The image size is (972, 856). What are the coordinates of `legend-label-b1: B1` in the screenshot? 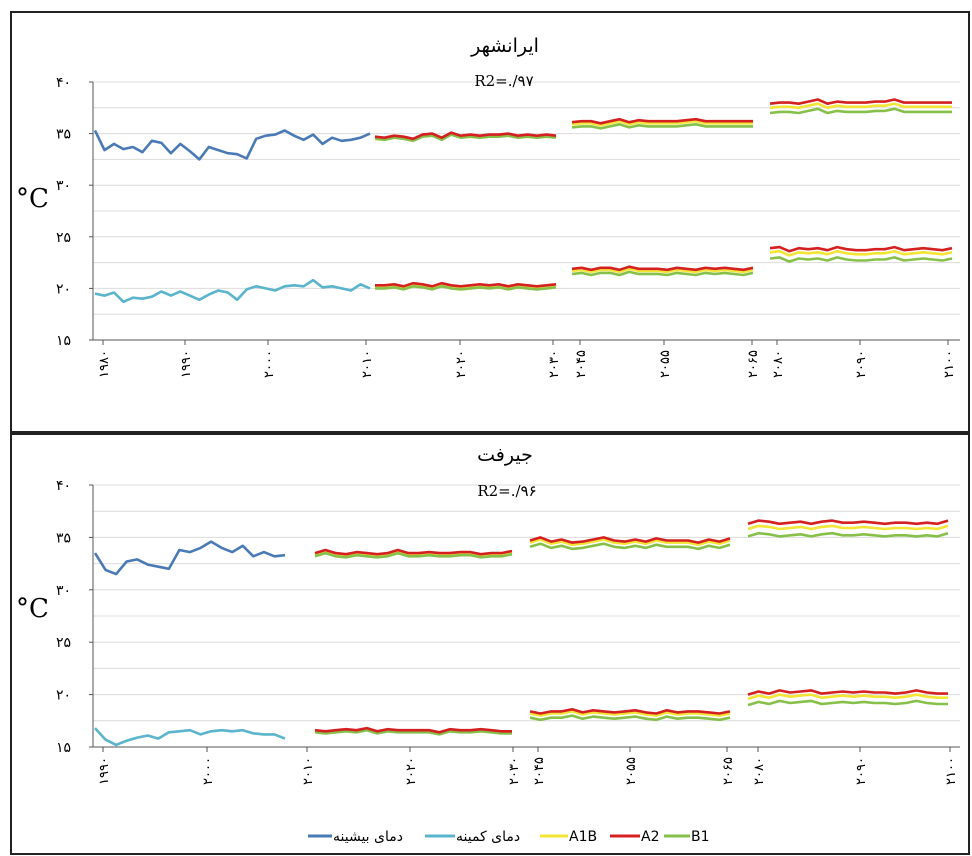 It's located at (700, 837).